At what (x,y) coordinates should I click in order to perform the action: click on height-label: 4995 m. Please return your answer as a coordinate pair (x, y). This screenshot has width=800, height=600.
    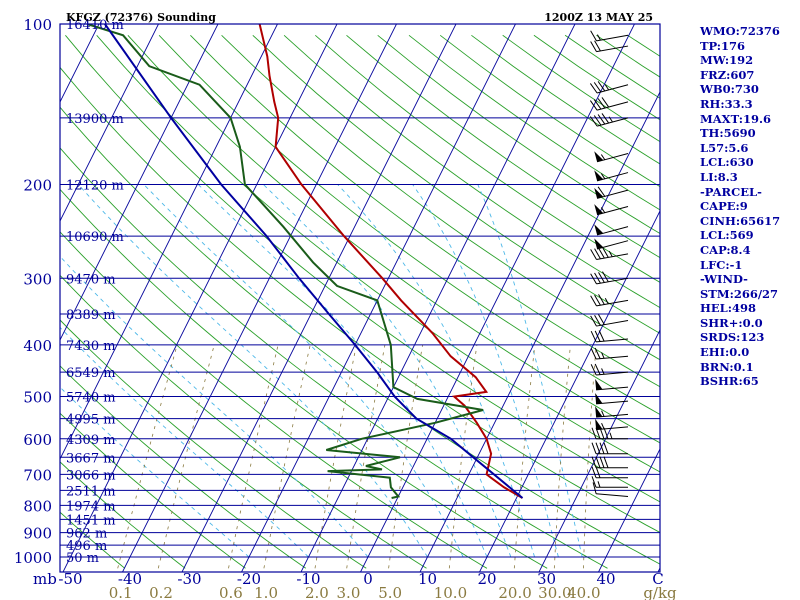
    Looking at the image, I should click on (91, 420).